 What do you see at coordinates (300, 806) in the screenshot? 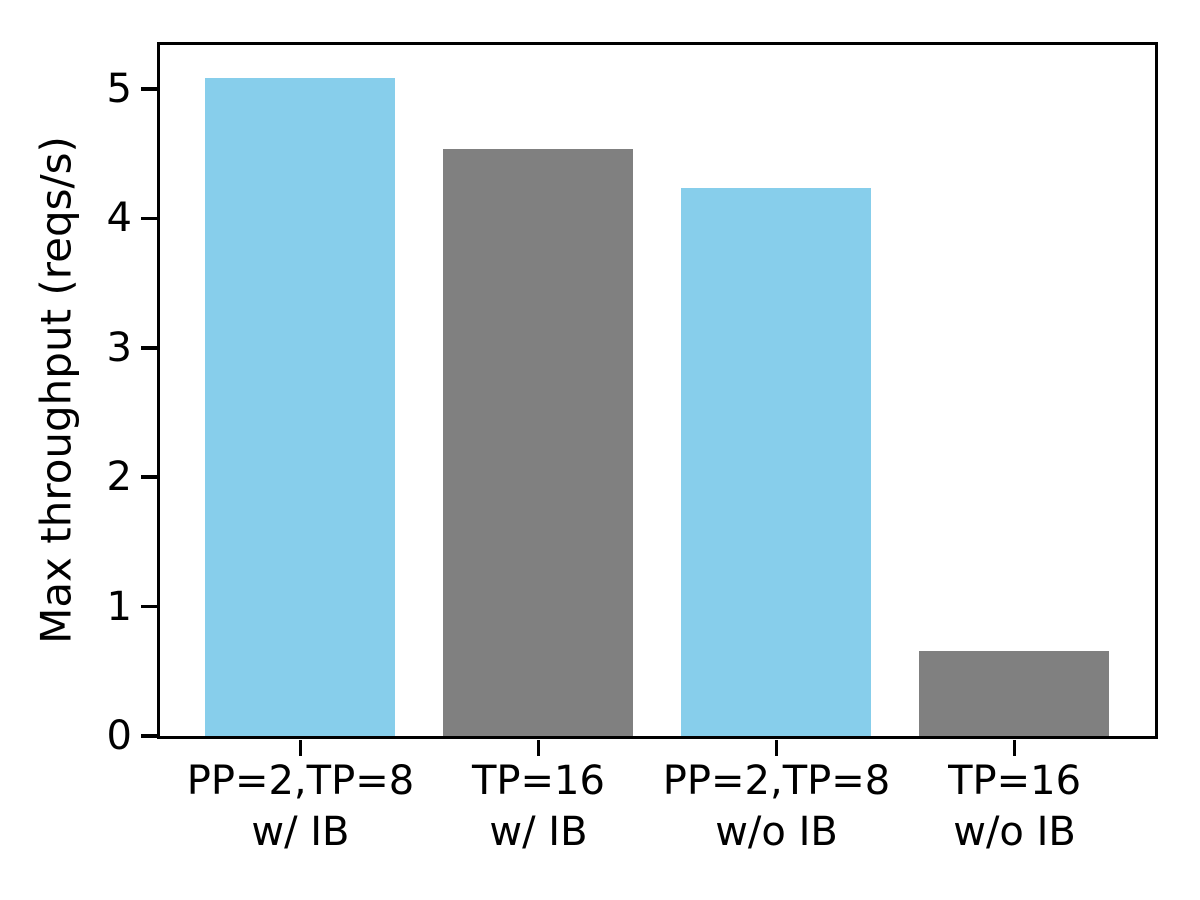
I see `x-tick-label: PP=2,TP=8 w/ IB` at bounding box center [300, 806].